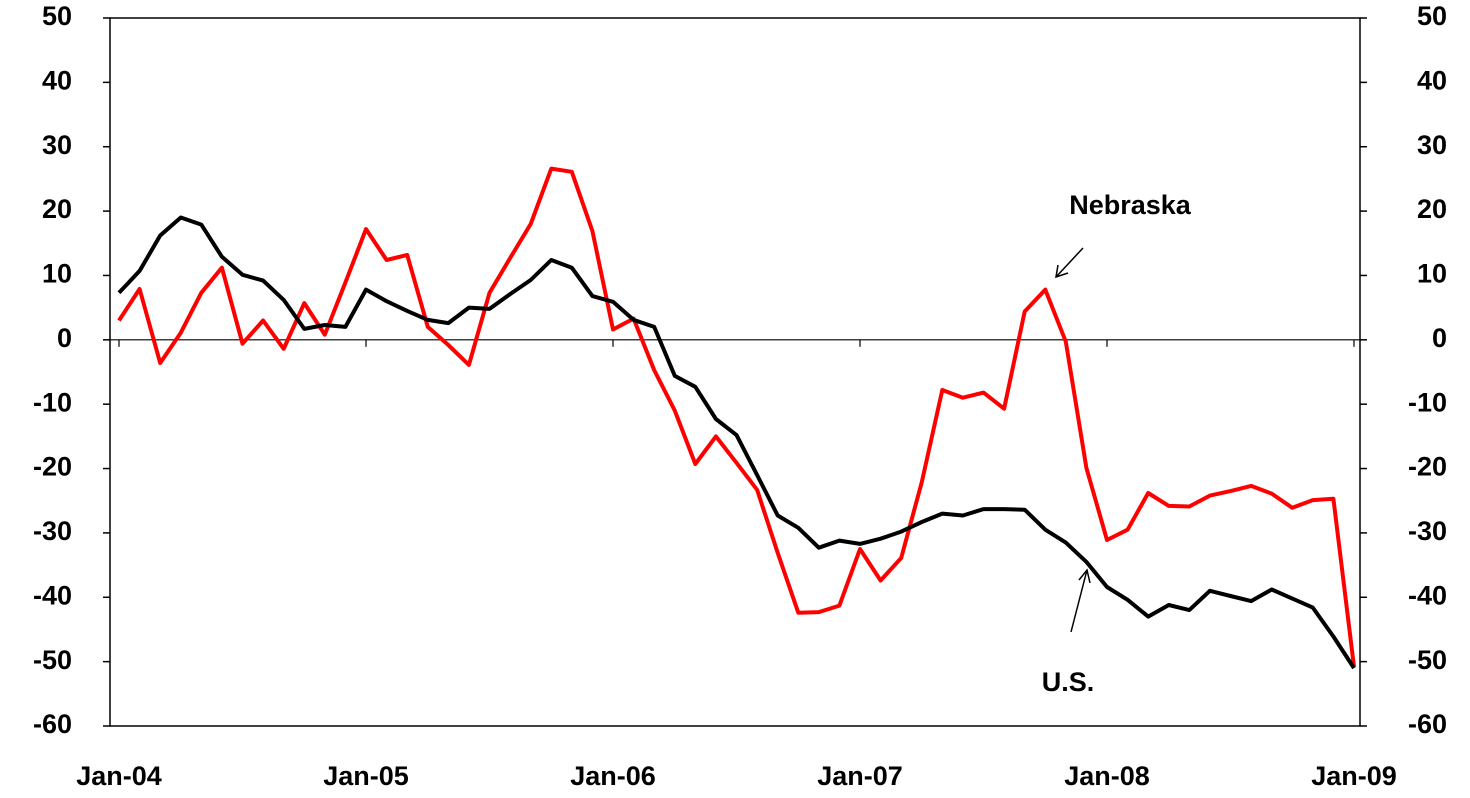 This screenshot has height=798, width=1470. Describe the element at coordinates (1107, 776) in the screenshot. I see `x-tick-label: Jan-08` at that location.